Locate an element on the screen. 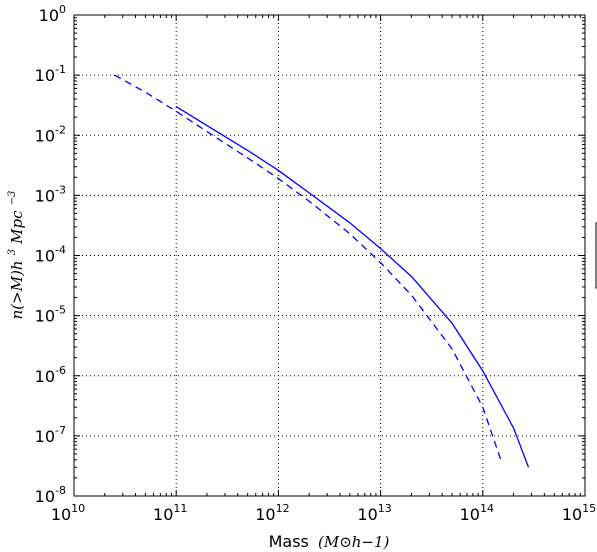 This screenshot has width=597, height=552. x-tick-label: 1011 is located at coordinates (170, 513).